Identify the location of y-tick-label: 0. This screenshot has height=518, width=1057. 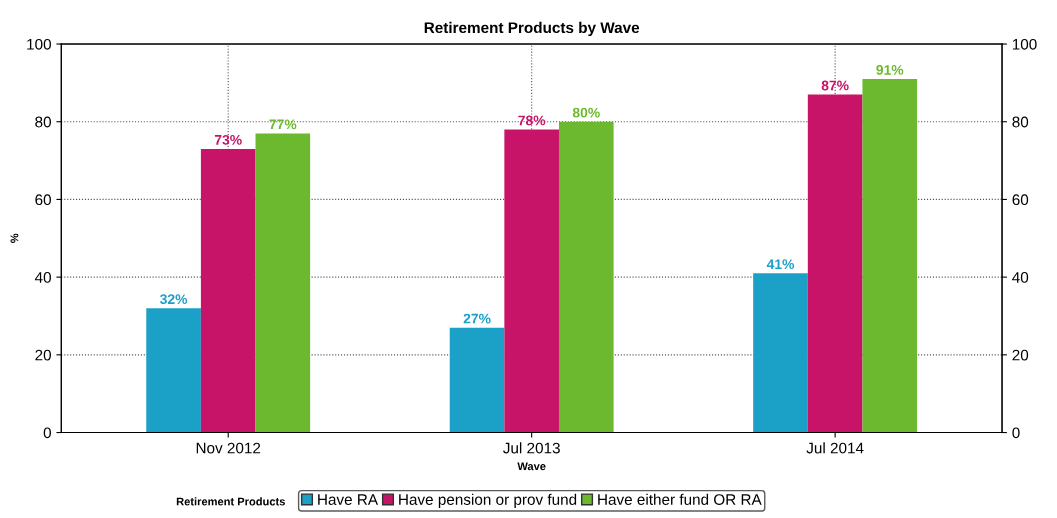
(47, 433).